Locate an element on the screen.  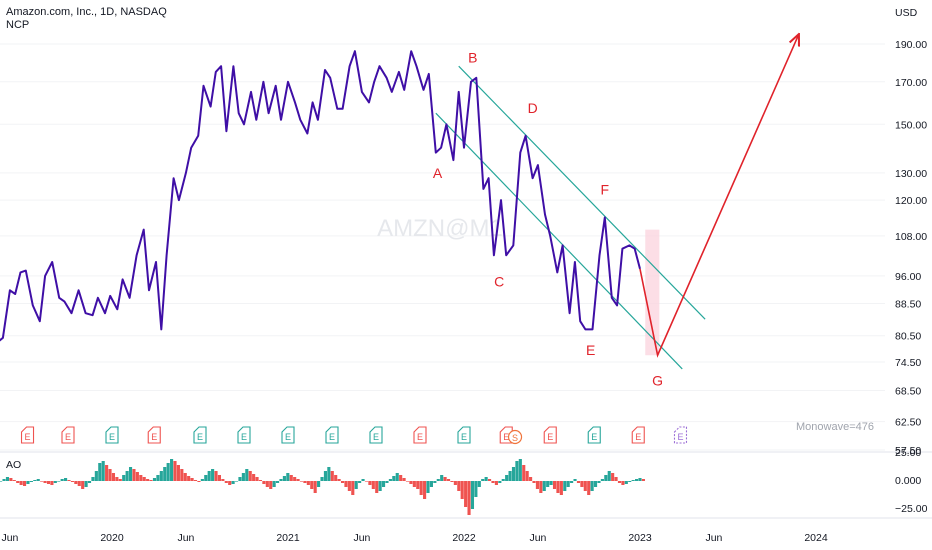
time-tick-label: 2021 is located at coordinates (288, 538).